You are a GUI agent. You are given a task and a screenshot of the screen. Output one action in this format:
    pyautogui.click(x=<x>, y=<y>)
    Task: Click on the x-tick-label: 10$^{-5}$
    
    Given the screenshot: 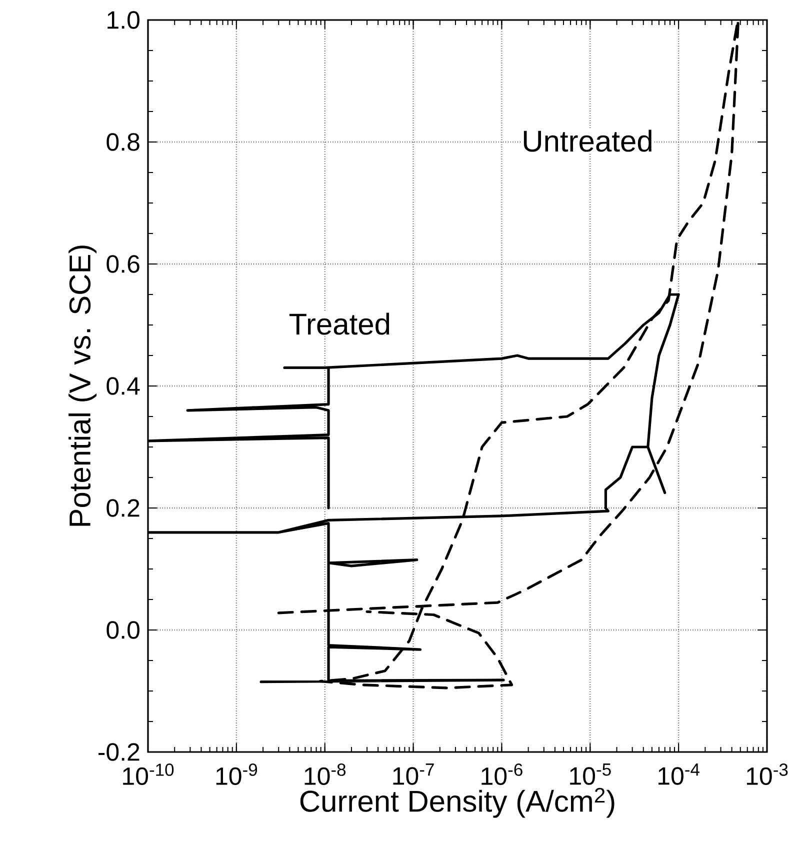 What is the action you would take?
    pyautogui.click(x=590, y=774)
    